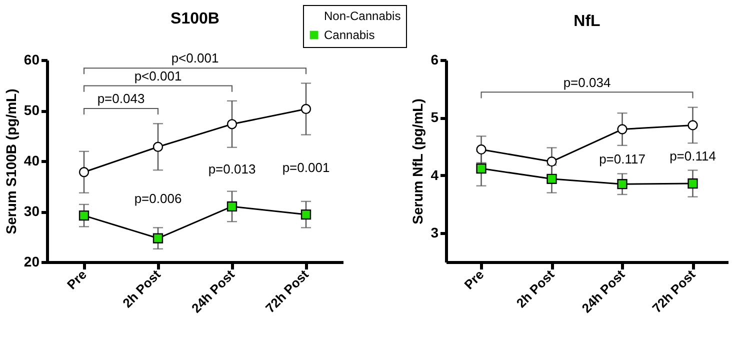 The width and height of the screenshot is (733, 349). What do you see at coordinates (32, 110) in the screenshot?
I see `y-tick-label: 50` at bounding box center [32, 110].